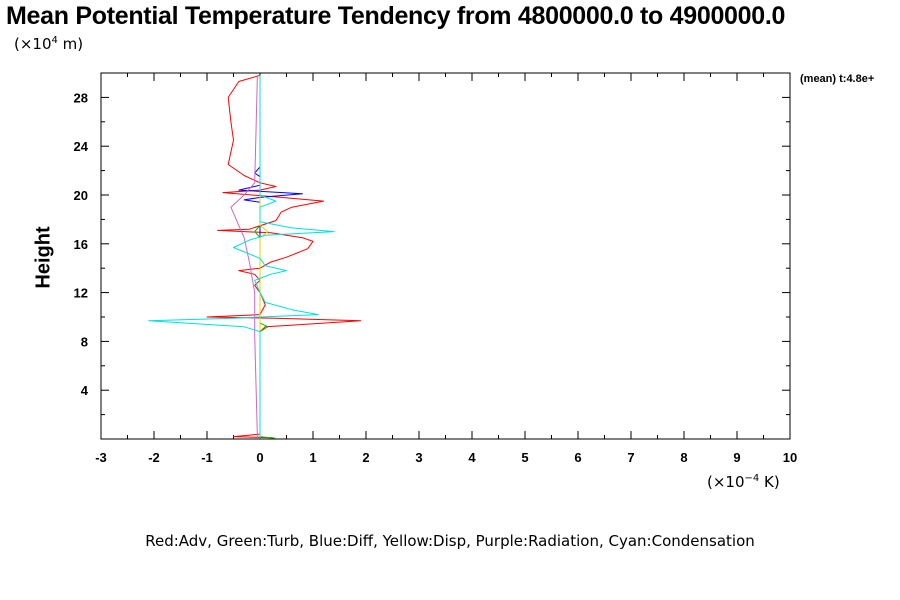  What do you see at coordinates (418, 457) in the screenshot?
I see `x-tick-label: 3` at bounding box center [418, 457].